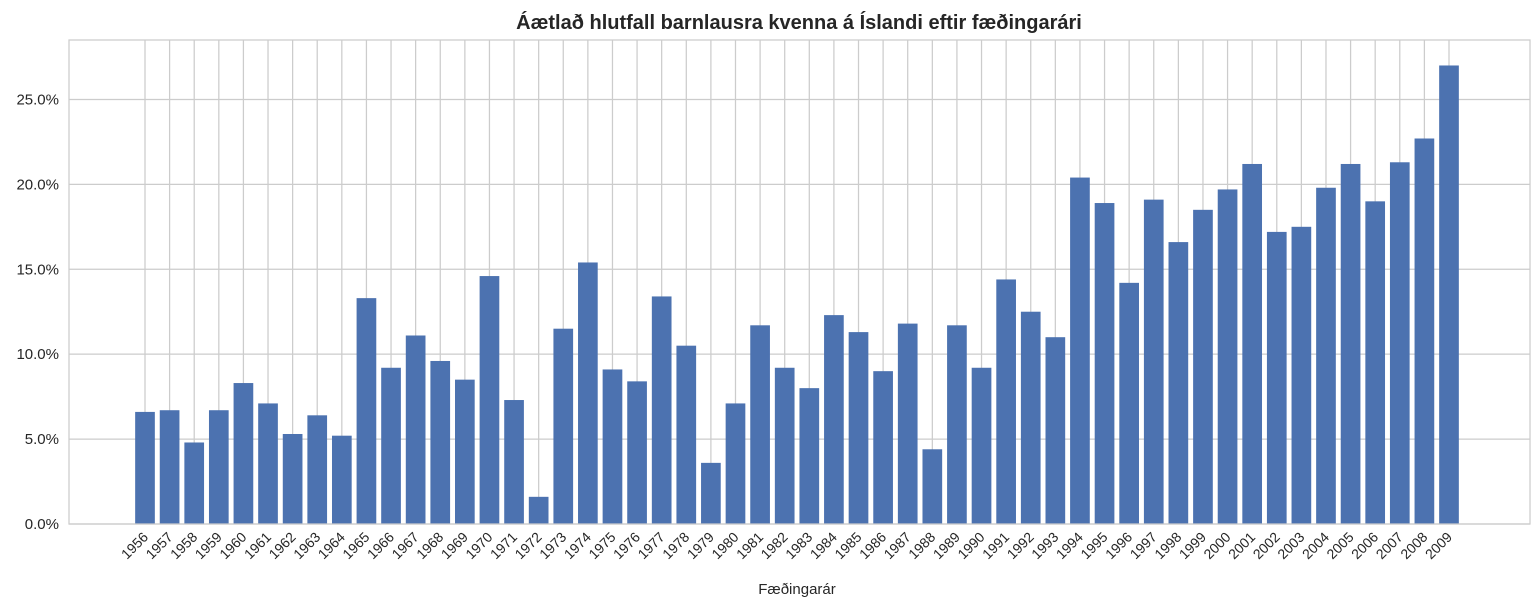 The height and width of the screenshot is (611, 1536). What do you see at coordinates (440, 442) in the screenshot?
I see `bar-1968` at bounding box center [440, 442].